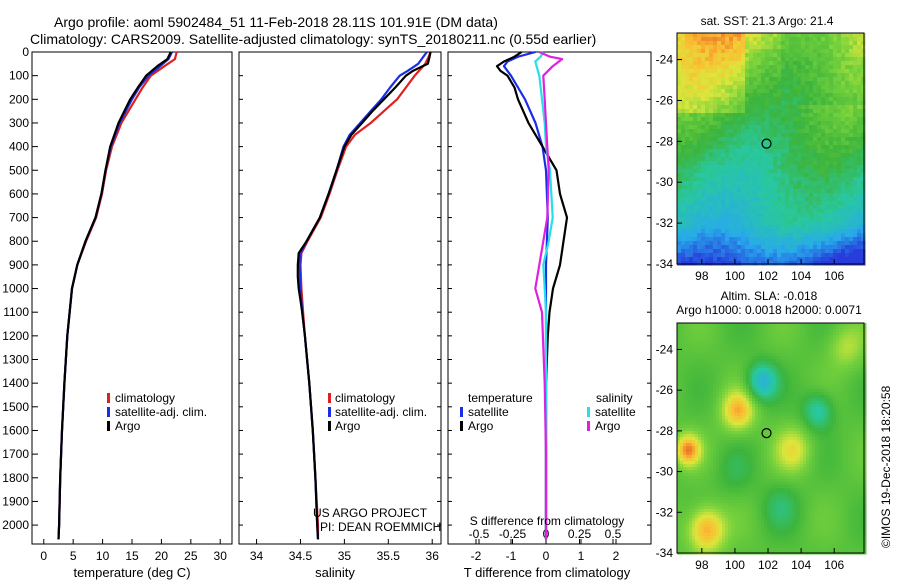  Describe the element at coordinates (131, 572) in the screenshot. I see `temperature-xlabel: temperature (deg C)` at that location.